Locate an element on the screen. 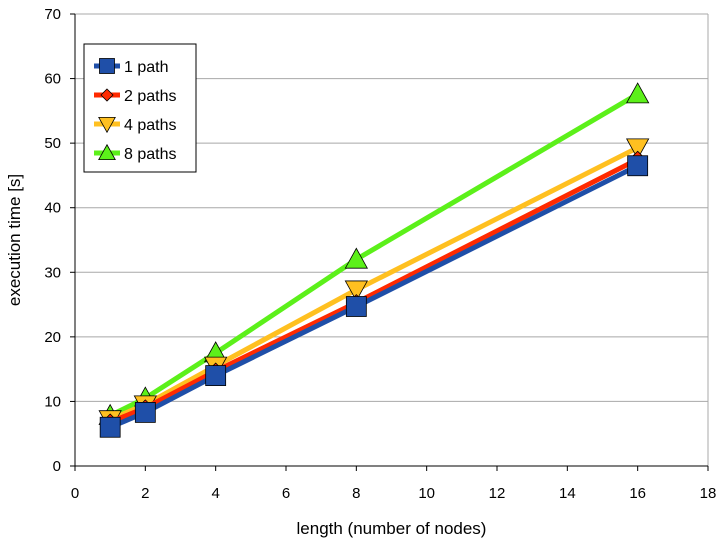 The image size is (718, 541). legend-label: 1 path is located at coordinates (146, 67).